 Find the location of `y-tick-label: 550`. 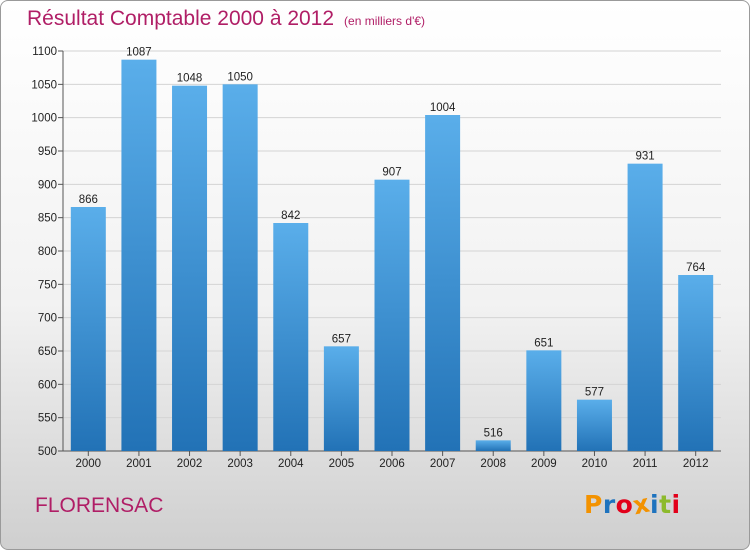

y-tick-label: 550 is located at coordinates (47, 419).